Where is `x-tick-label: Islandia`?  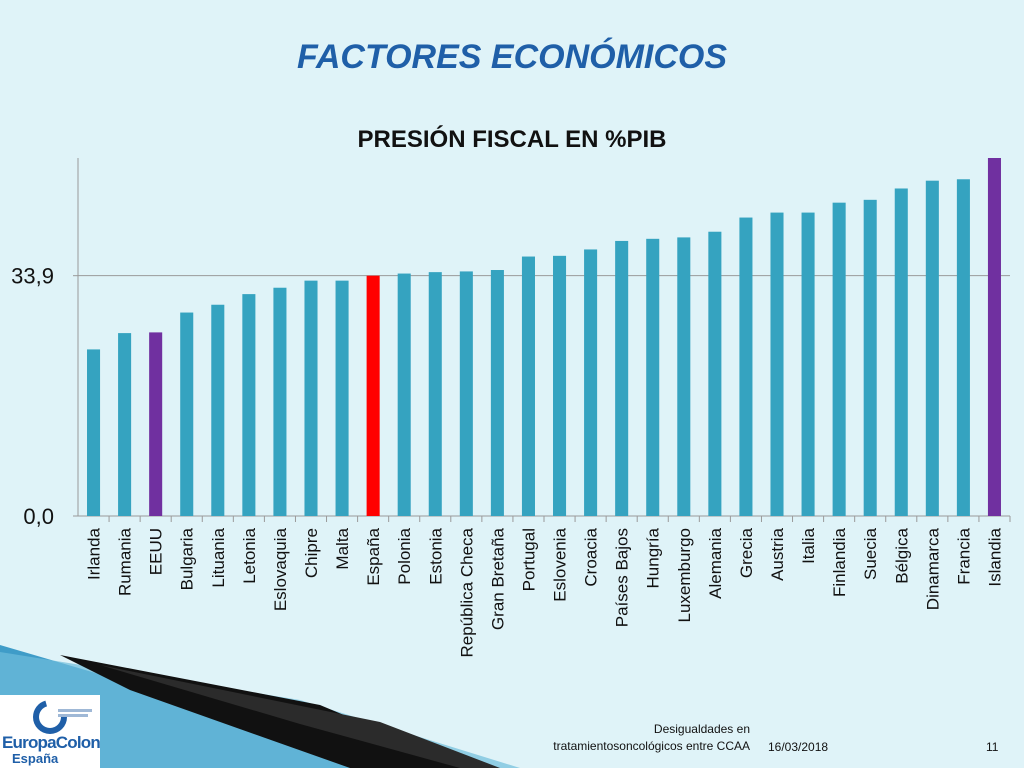
x-tick-label: Islandia is located at coordinates (994, 556).